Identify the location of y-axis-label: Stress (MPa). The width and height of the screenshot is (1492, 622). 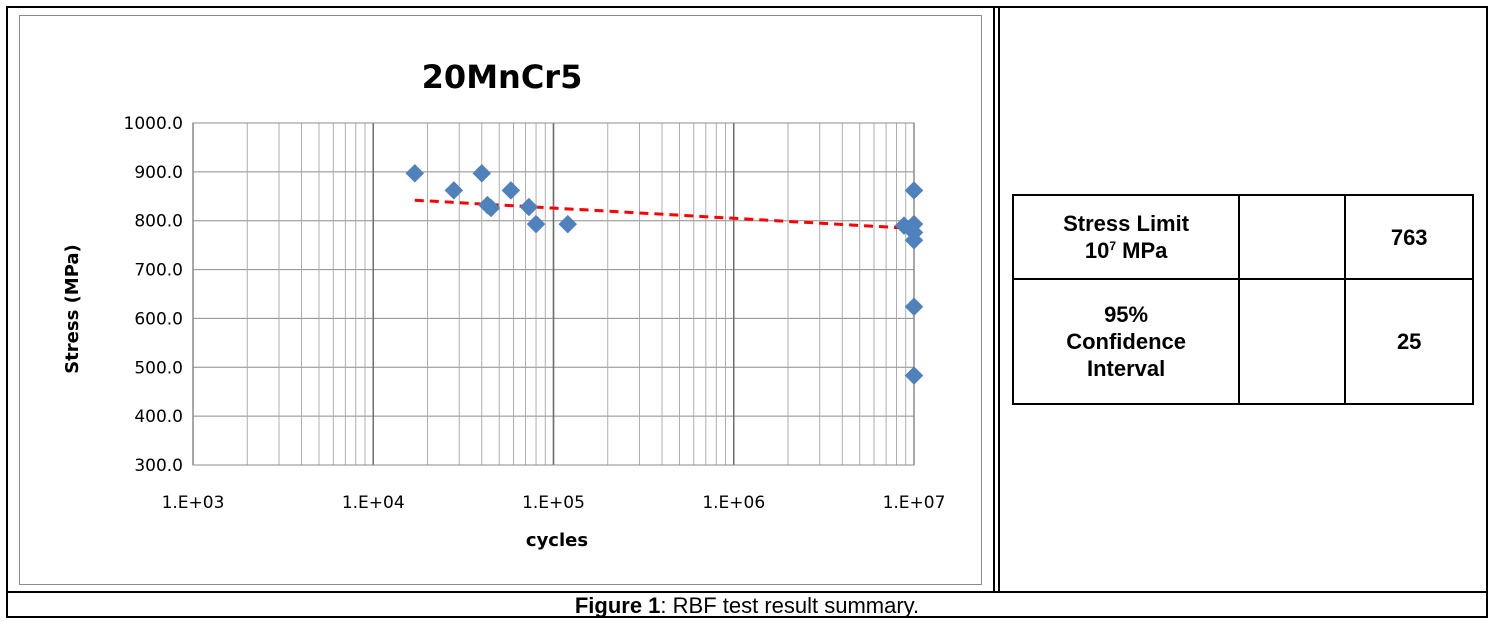
(72, 309).